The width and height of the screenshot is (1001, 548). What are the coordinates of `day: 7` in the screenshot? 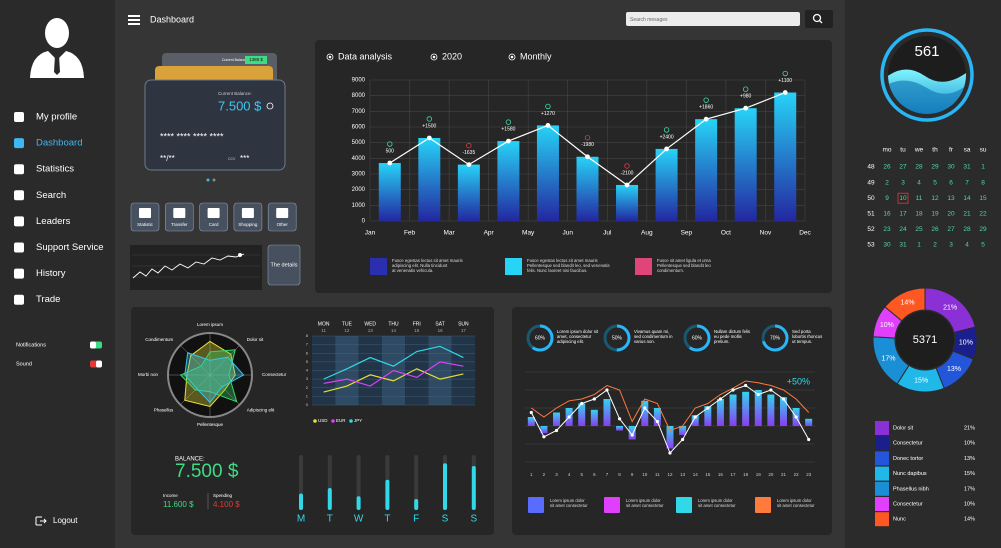 It's located at (967, 182).